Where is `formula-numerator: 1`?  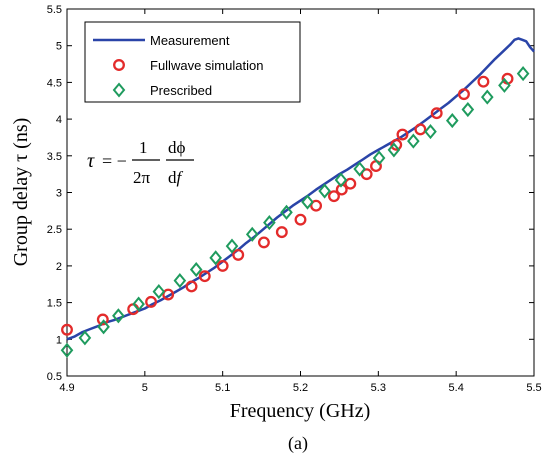
formula-numerator: 1 is located at coordinates (143, 147).